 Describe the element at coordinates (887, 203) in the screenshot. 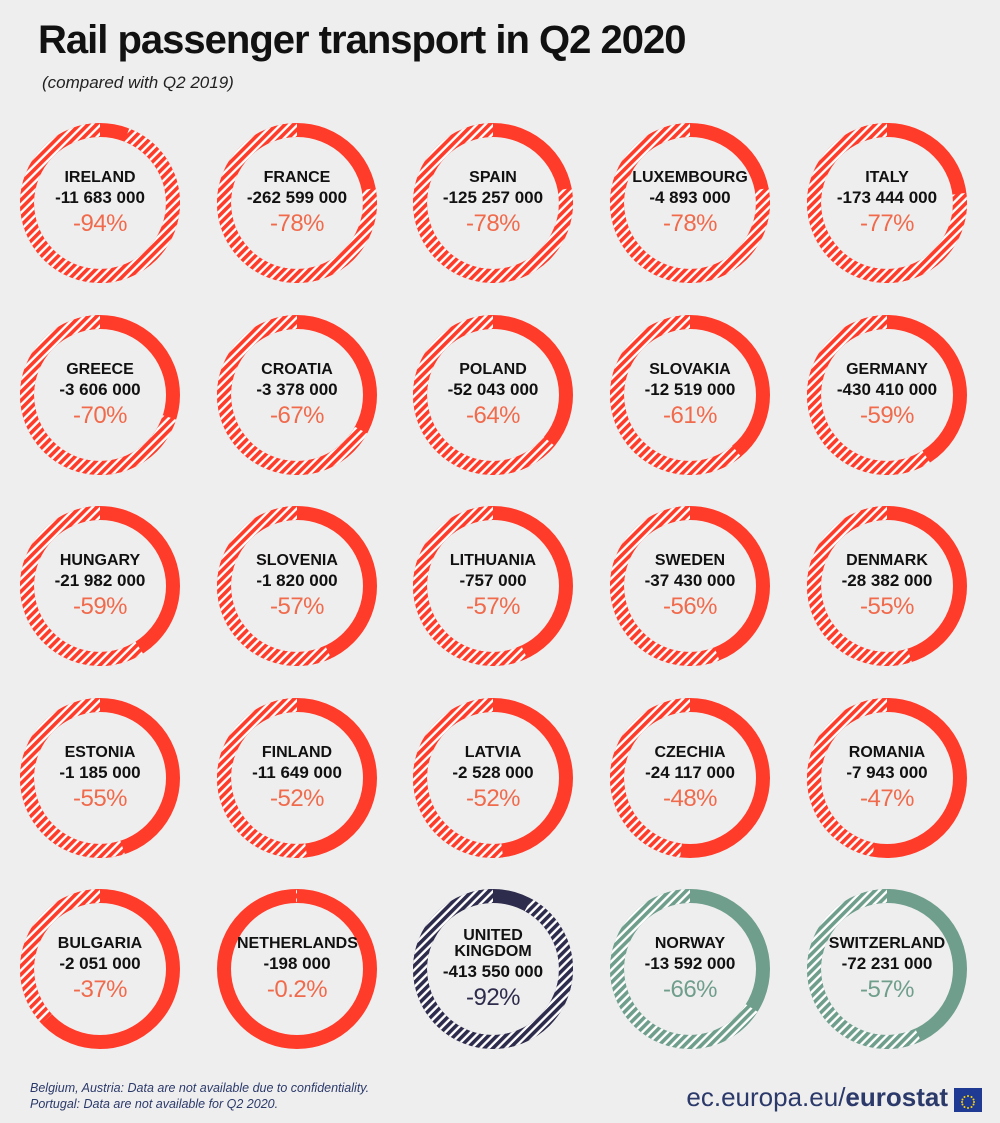

I see `donut-label: ITALY -173 444 000 -77%` at that location.